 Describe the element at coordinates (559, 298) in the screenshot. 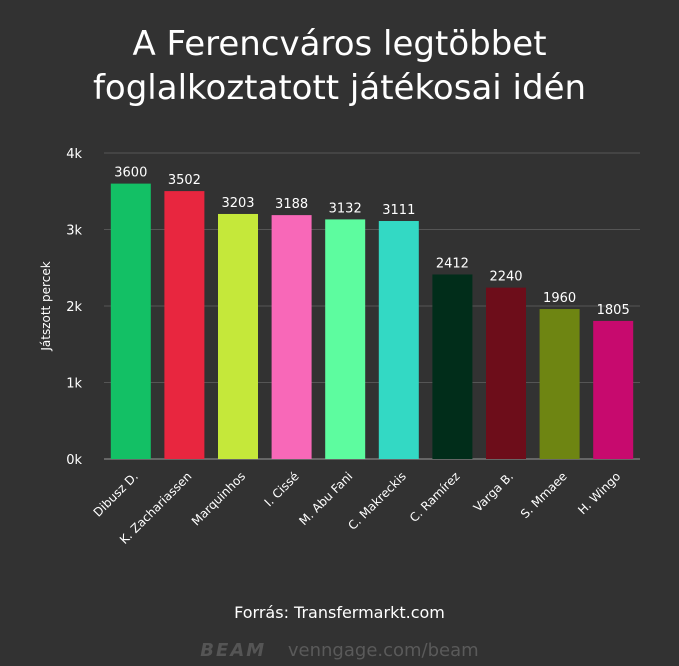

I see `data-label: 1960` at that location.